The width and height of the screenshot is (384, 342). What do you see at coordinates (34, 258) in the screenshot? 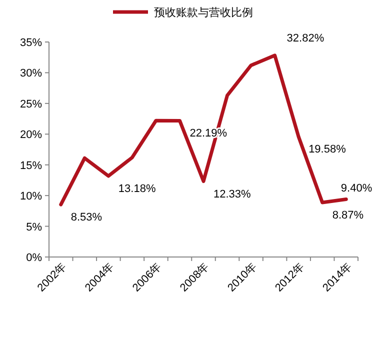
I see `y-tick-label: 0%` at bounding box center [34, 258].